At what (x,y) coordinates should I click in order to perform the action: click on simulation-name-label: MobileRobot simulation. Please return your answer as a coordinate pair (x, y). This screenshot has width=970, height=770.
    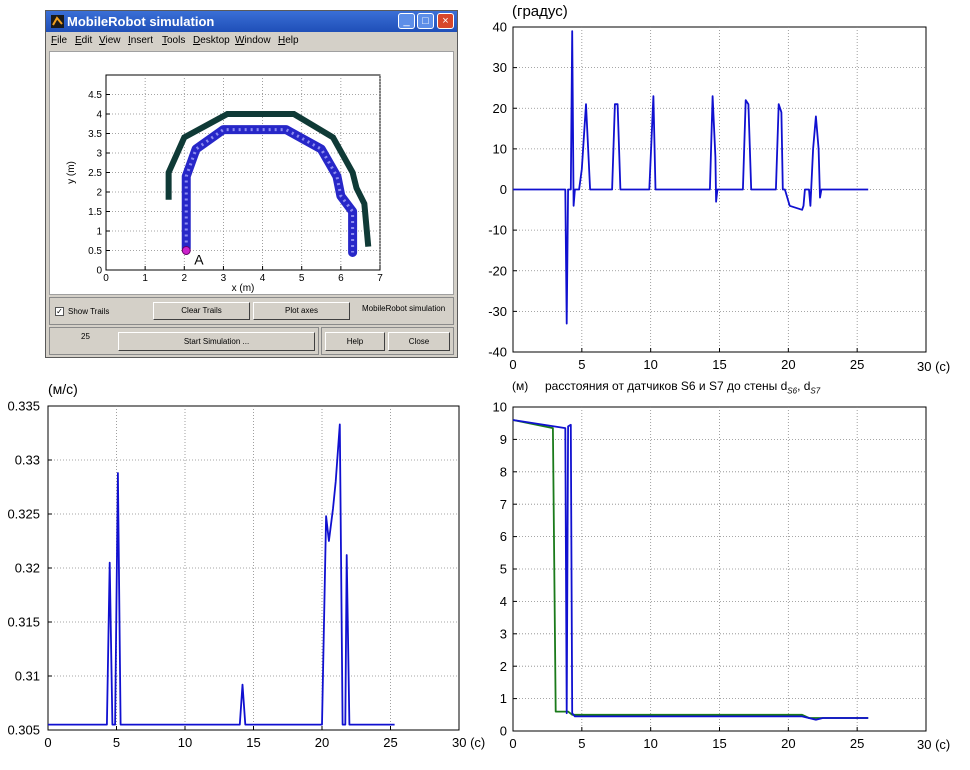
    Looking at the image, I should click on (404, 308).